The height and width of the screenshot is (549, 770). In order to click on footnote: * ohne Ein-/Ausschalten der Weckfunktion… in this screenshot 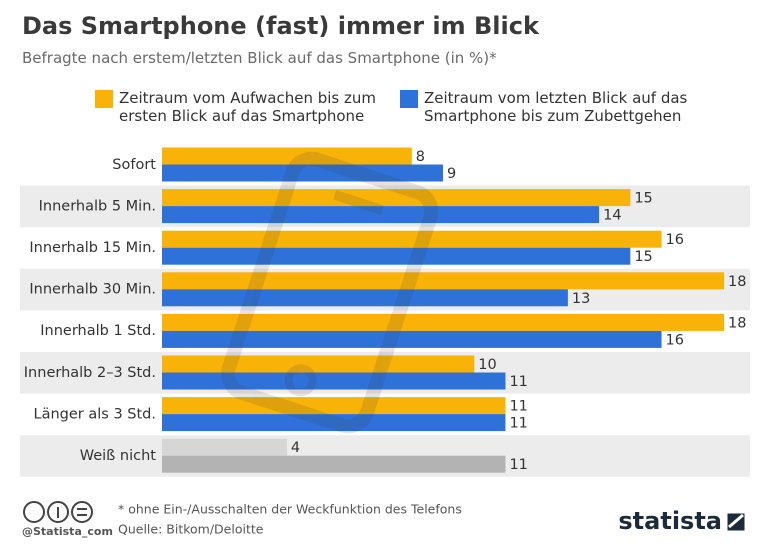, I will do `click(290, 509)`.